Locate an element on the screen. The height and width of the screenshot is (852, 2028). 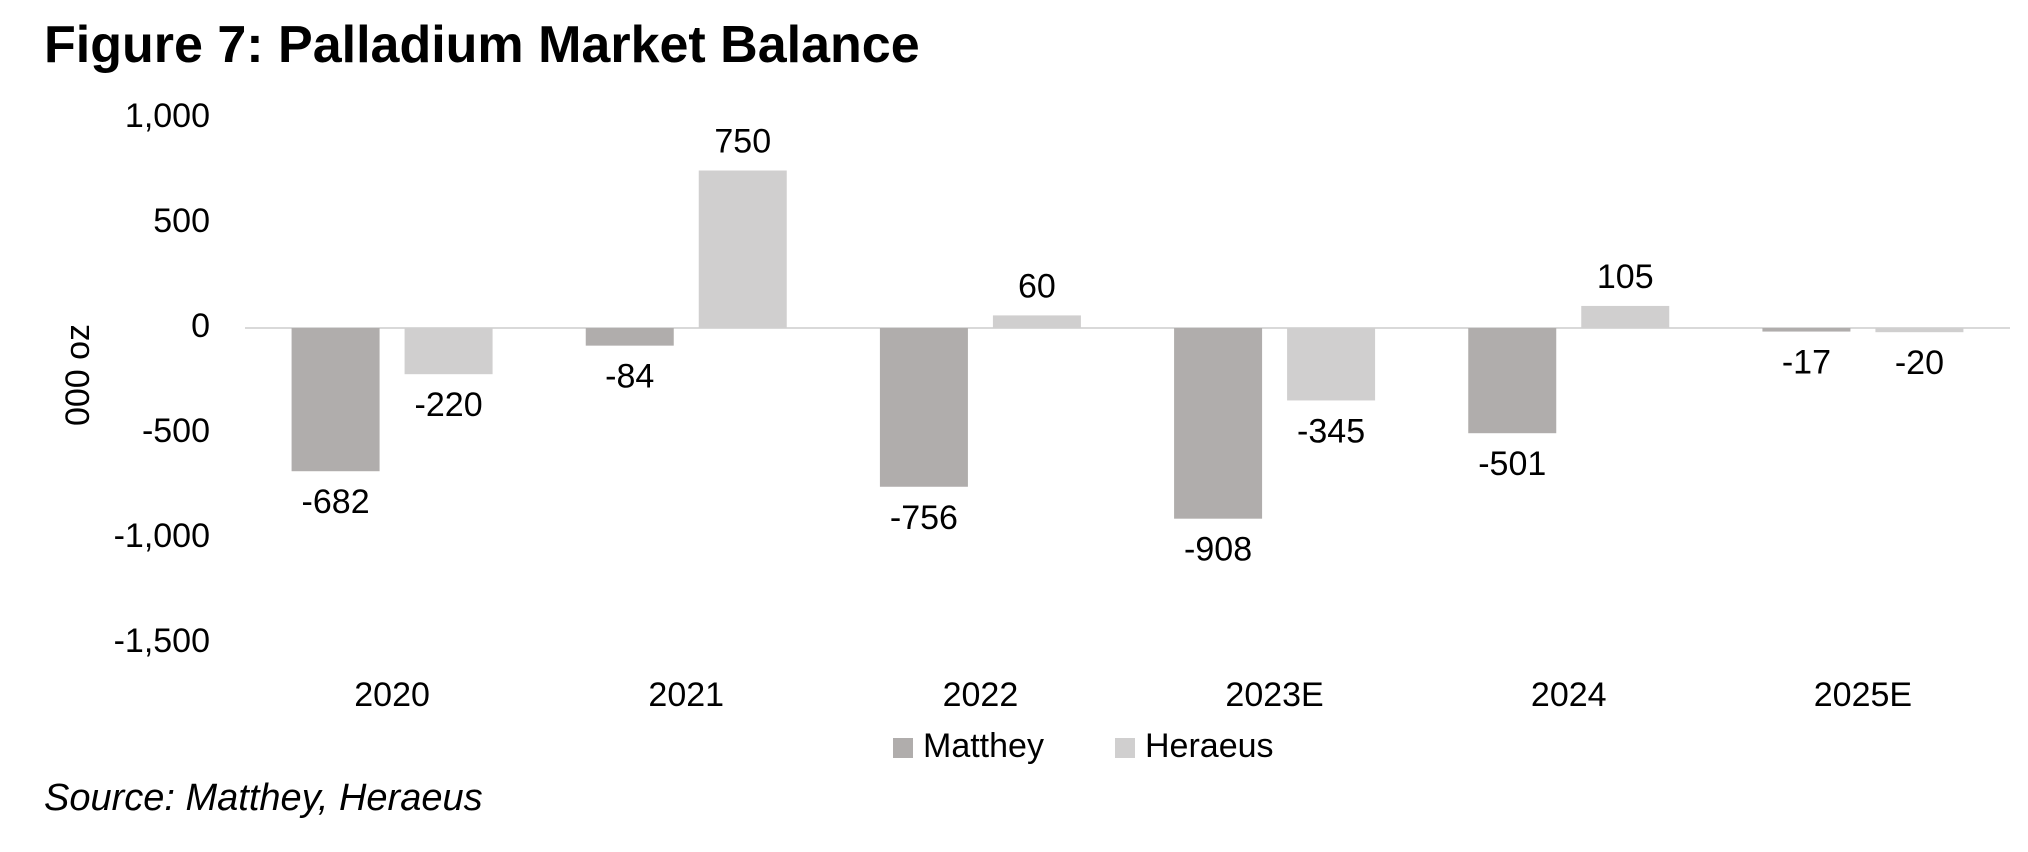
data-label-matthey-2023e: -908 is located at coordinates (1218, 550).